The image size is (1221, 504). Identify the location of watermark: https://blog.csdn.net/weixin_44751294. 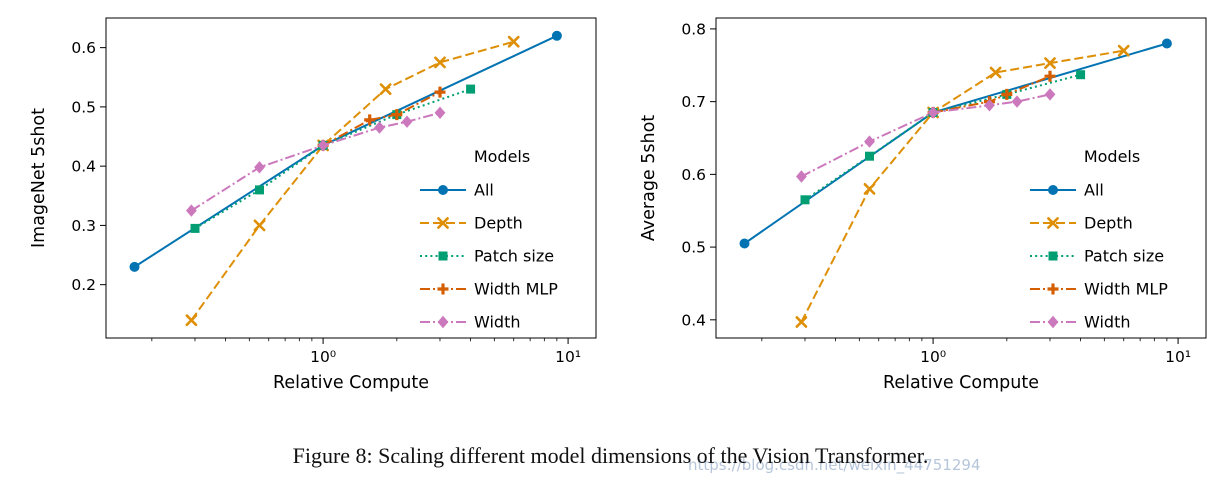
(834, 465).